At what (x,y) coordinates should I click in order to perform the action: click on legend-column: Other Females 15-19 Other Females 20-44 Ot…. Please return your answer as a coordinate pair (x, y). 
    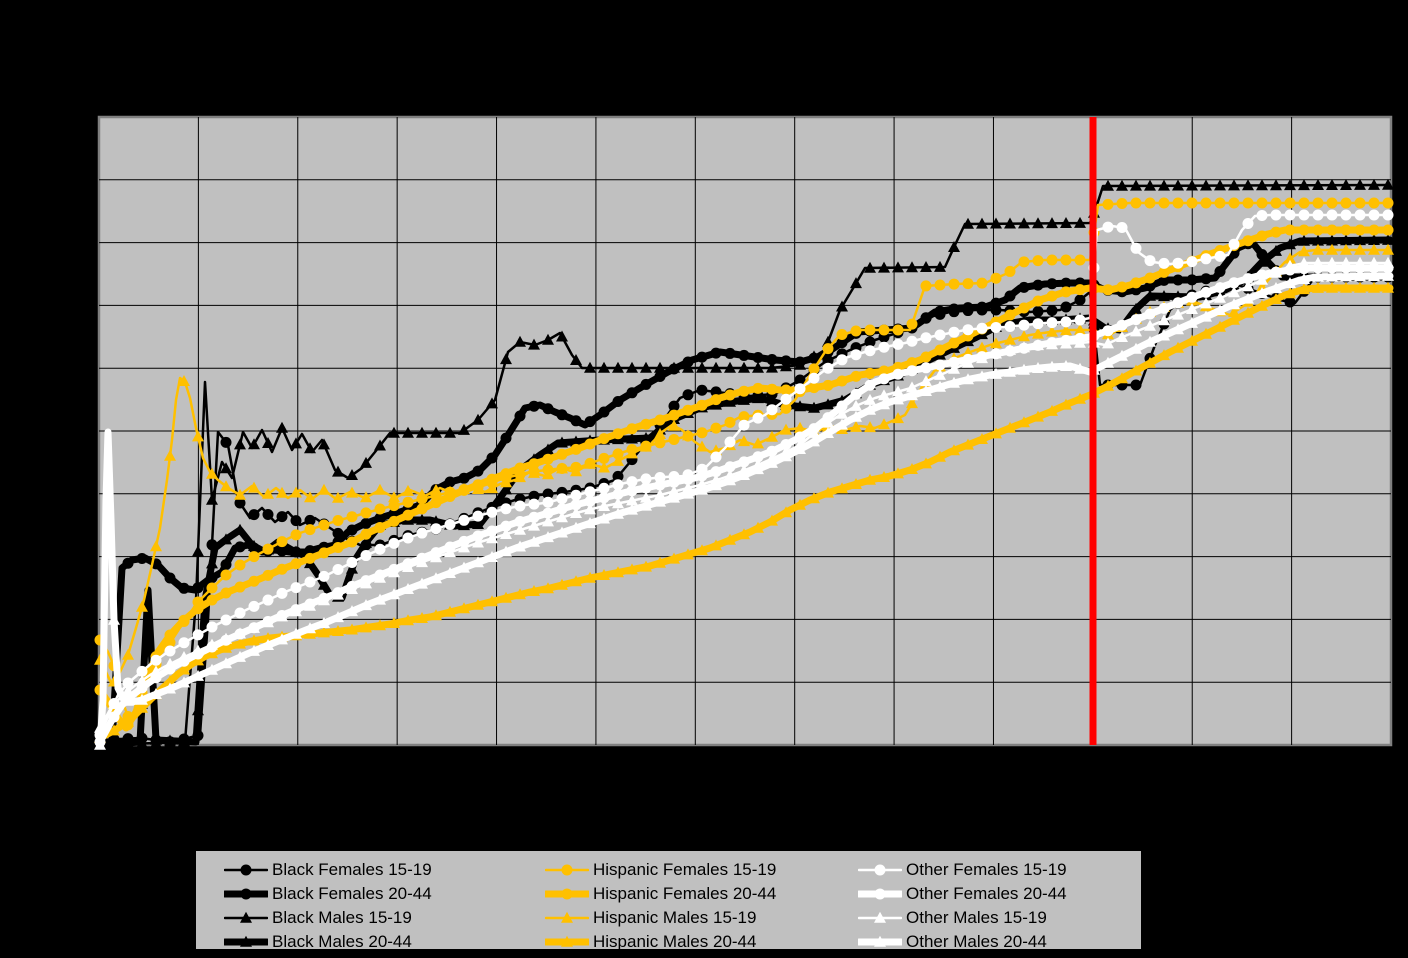
    Looking at the image, I should click on (962, 906).